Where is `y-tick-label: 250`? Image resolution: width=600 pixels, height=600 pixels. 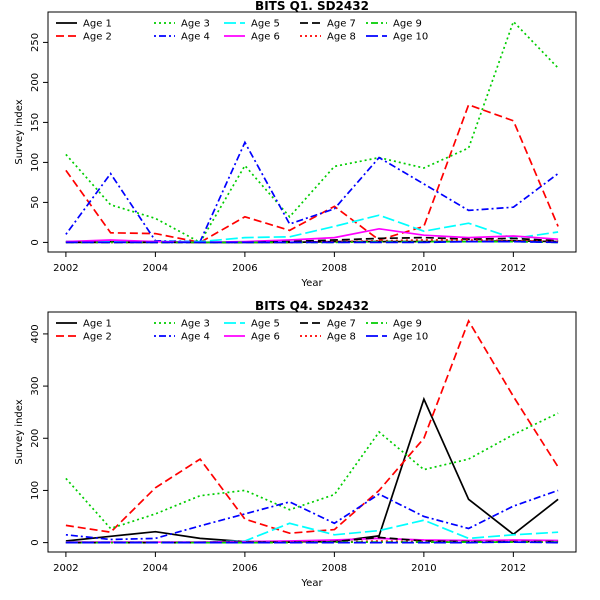 y-tick-label: 250 is located at coordinates (35, 42).